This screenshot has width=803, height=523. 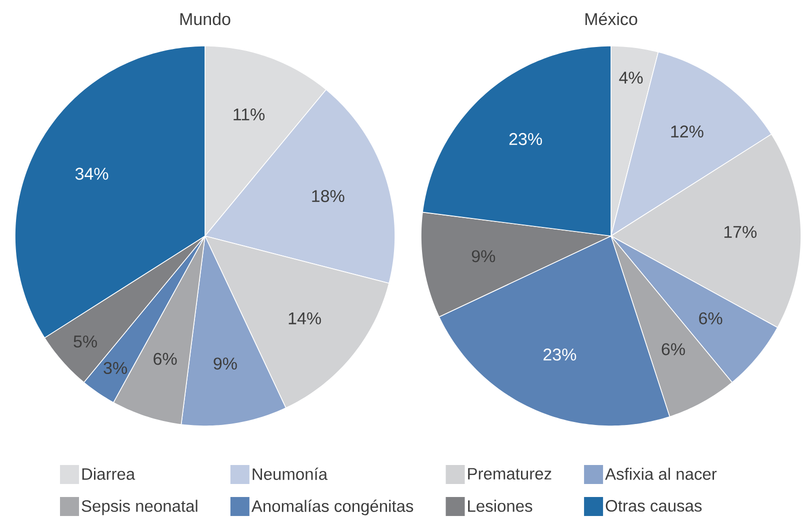 I want to click on legend-label: Lesiones, so click(x=500, y=506).